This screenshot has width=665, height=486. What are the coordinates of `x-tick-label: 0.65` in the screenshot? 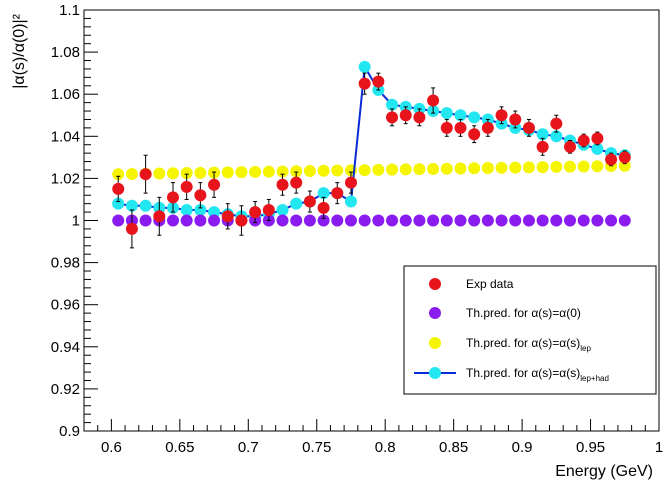 It's located at (179, 447).